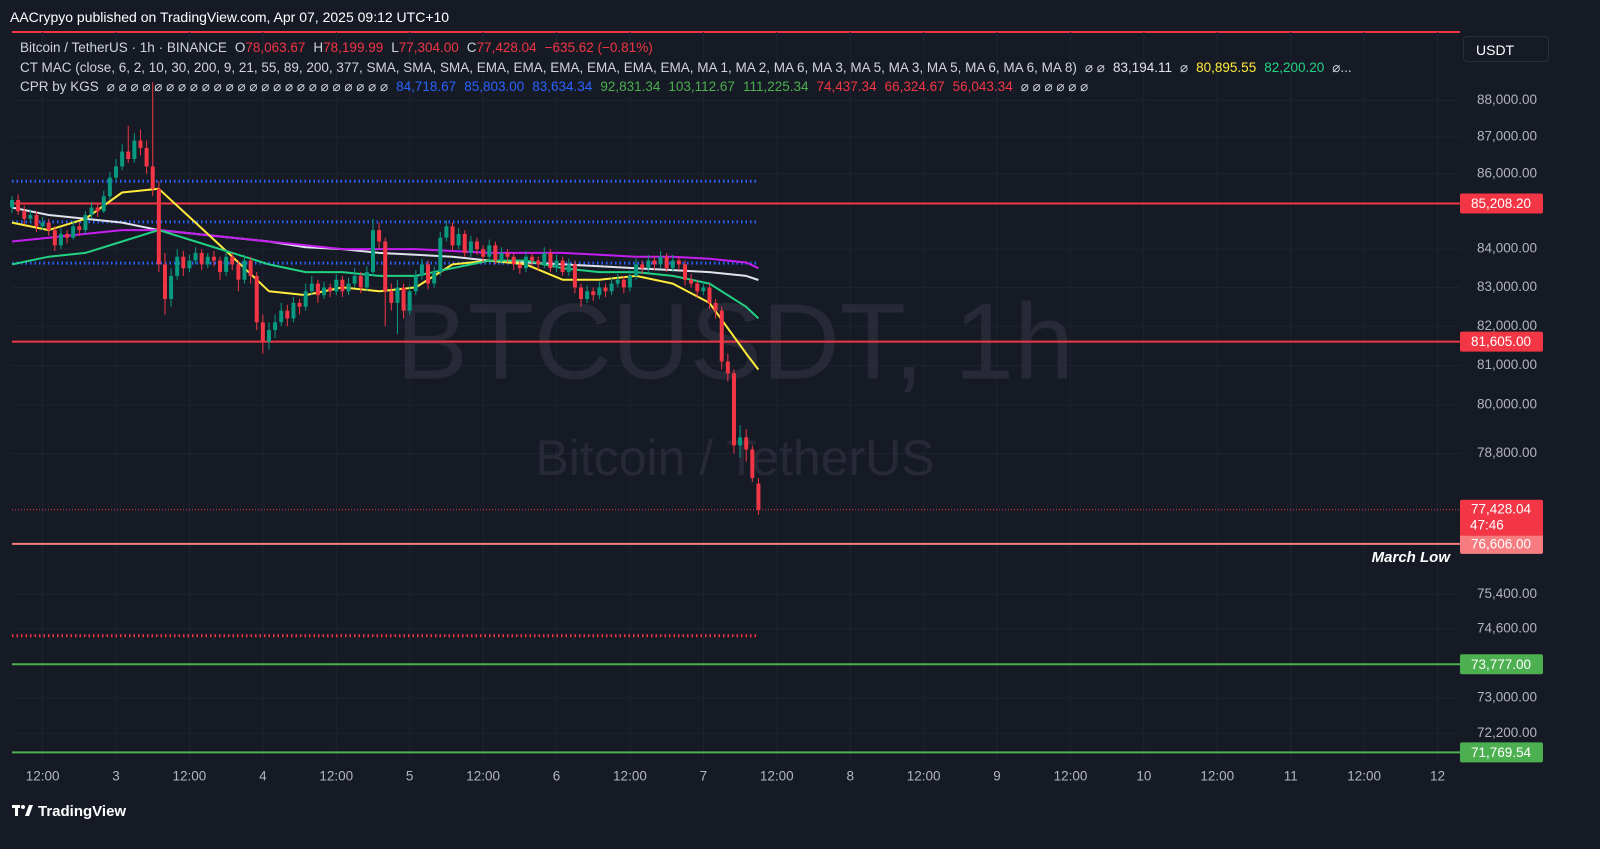 The image size is (1600, 849). What do you see at coordinates (1506, 49) in the screenshot?
I see `currency-button: USDT` at bounding box center [1506, 49].